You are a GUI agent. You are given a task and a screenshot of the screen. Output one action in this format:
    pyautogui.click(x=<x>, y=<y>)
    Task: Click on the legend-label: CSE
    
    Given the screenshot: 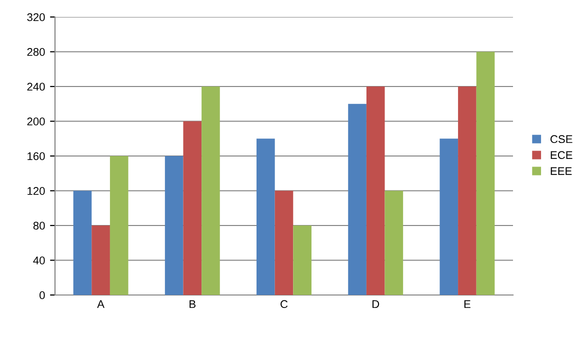 What is the action you would take?
    pyautogui.click(x=561, y=139)
    